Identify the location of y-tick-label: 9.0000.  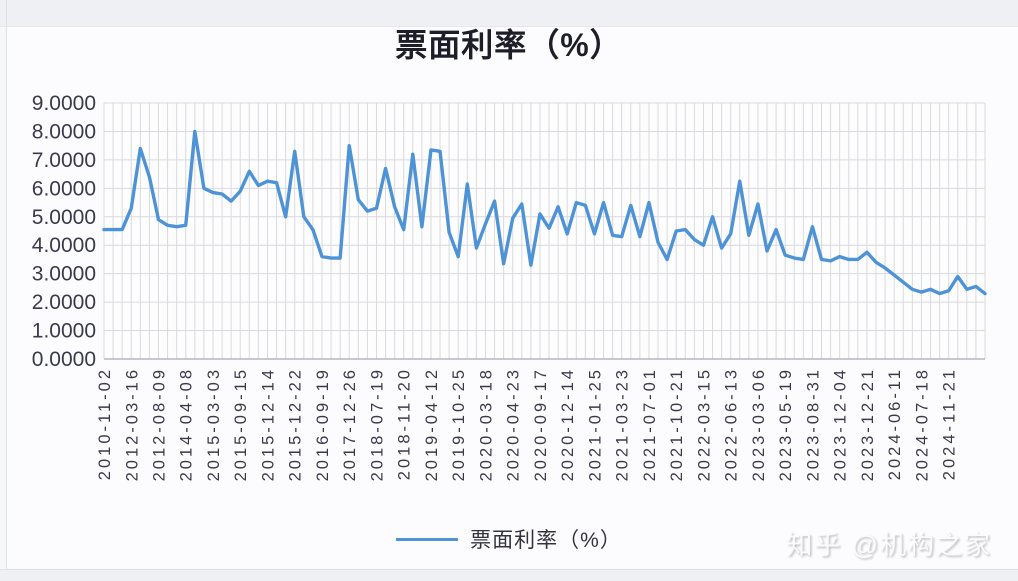
(64, 103).